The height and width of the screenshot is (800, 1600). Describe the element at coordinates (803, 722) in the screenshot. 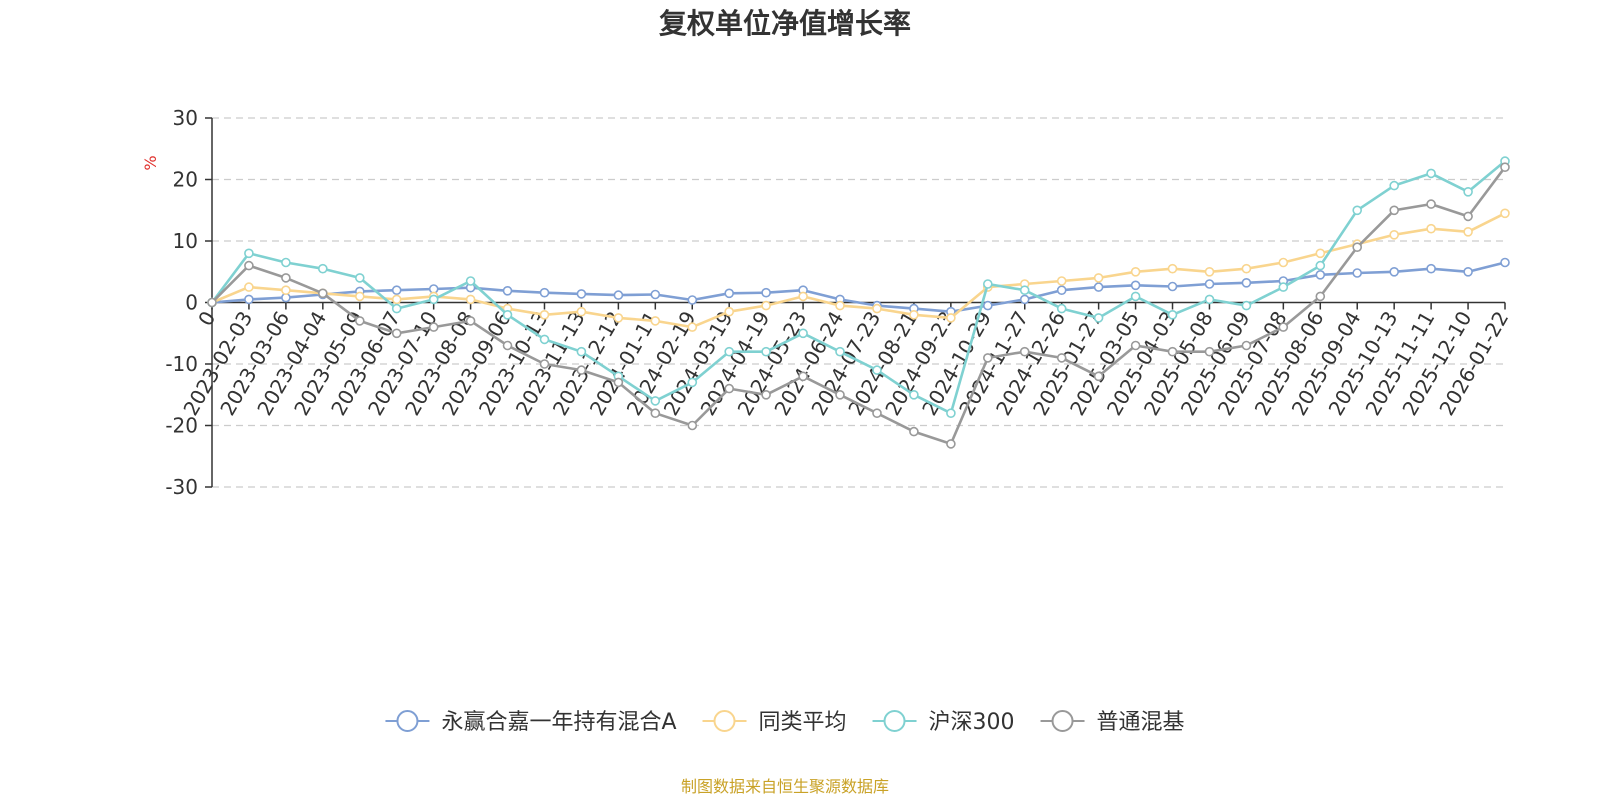

I see `legend-label: 同类平均` at that location.